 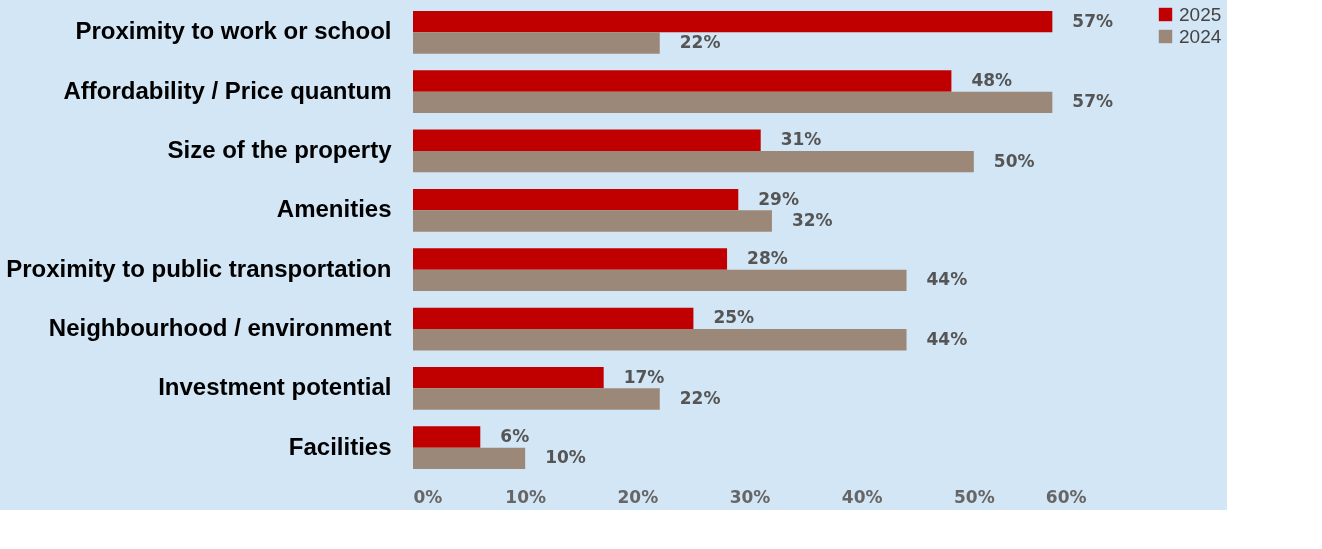 I want to click on legend-label: 2024, so click(x=1200, y=36).